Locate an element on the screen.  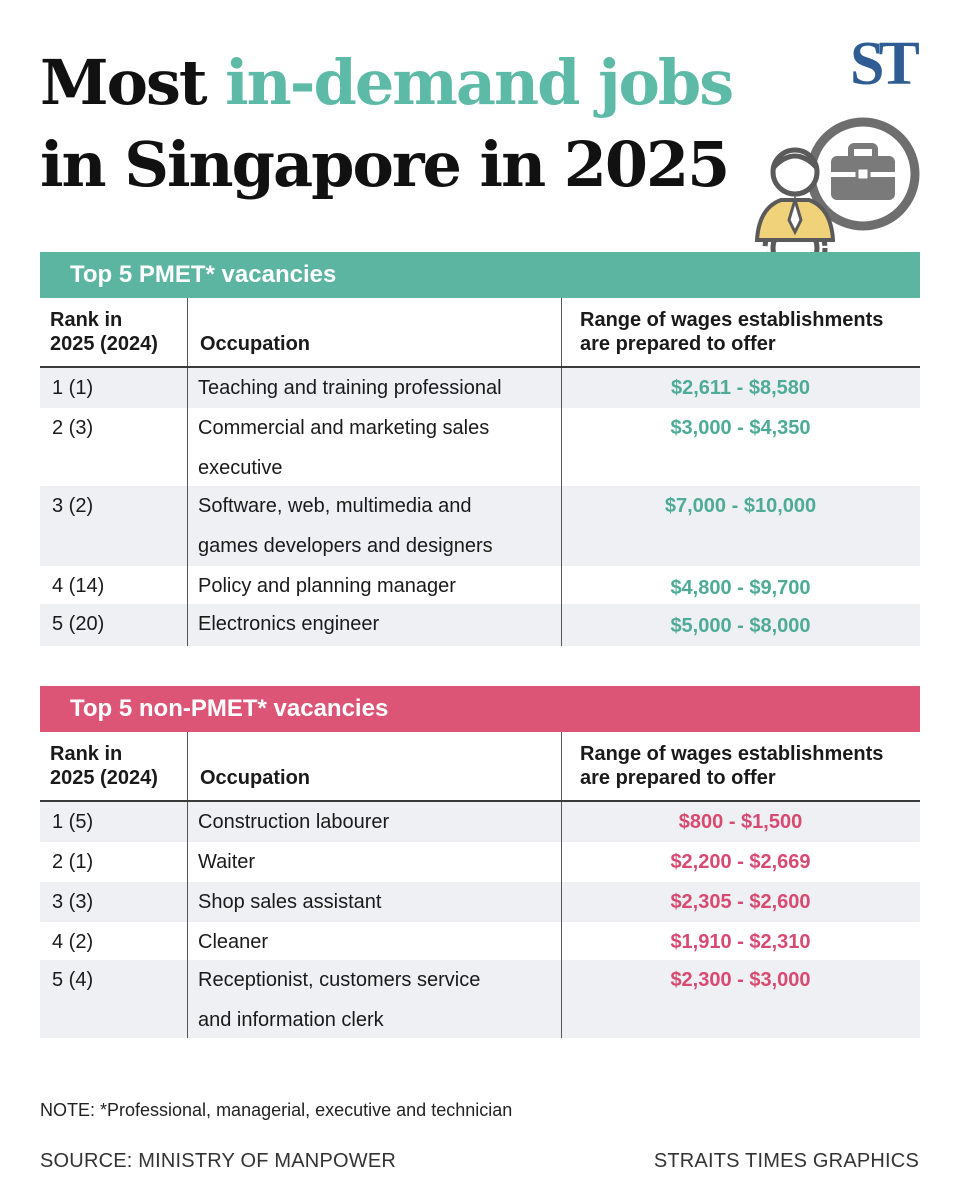
source-credit: SOURCE: MINISTRY OF MANPOWER is located at coordinates (218, 1161).